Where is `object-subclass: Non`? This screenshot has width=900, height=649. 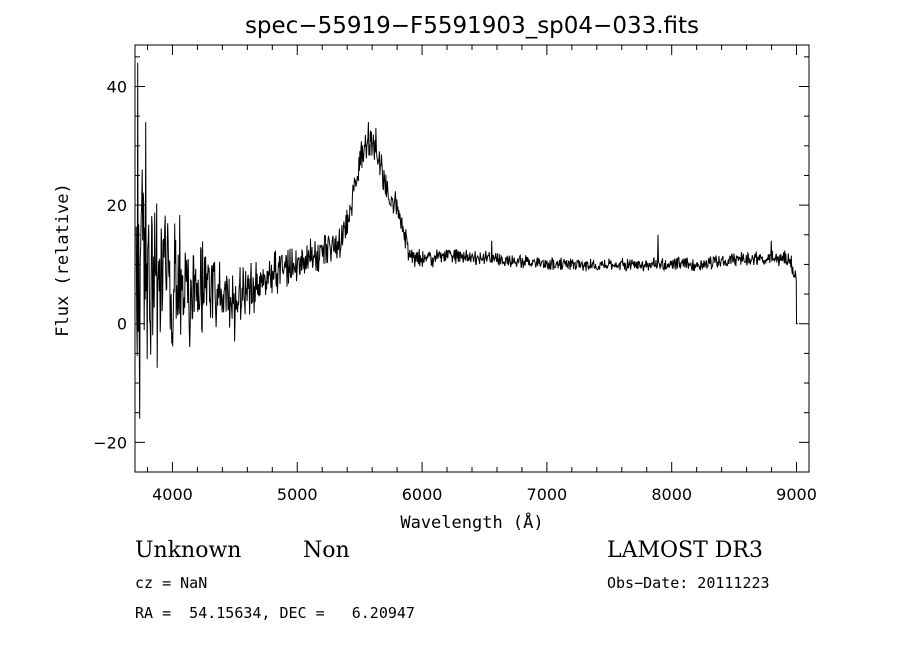 object-subclass: Non is located at coordinates (326, 550).